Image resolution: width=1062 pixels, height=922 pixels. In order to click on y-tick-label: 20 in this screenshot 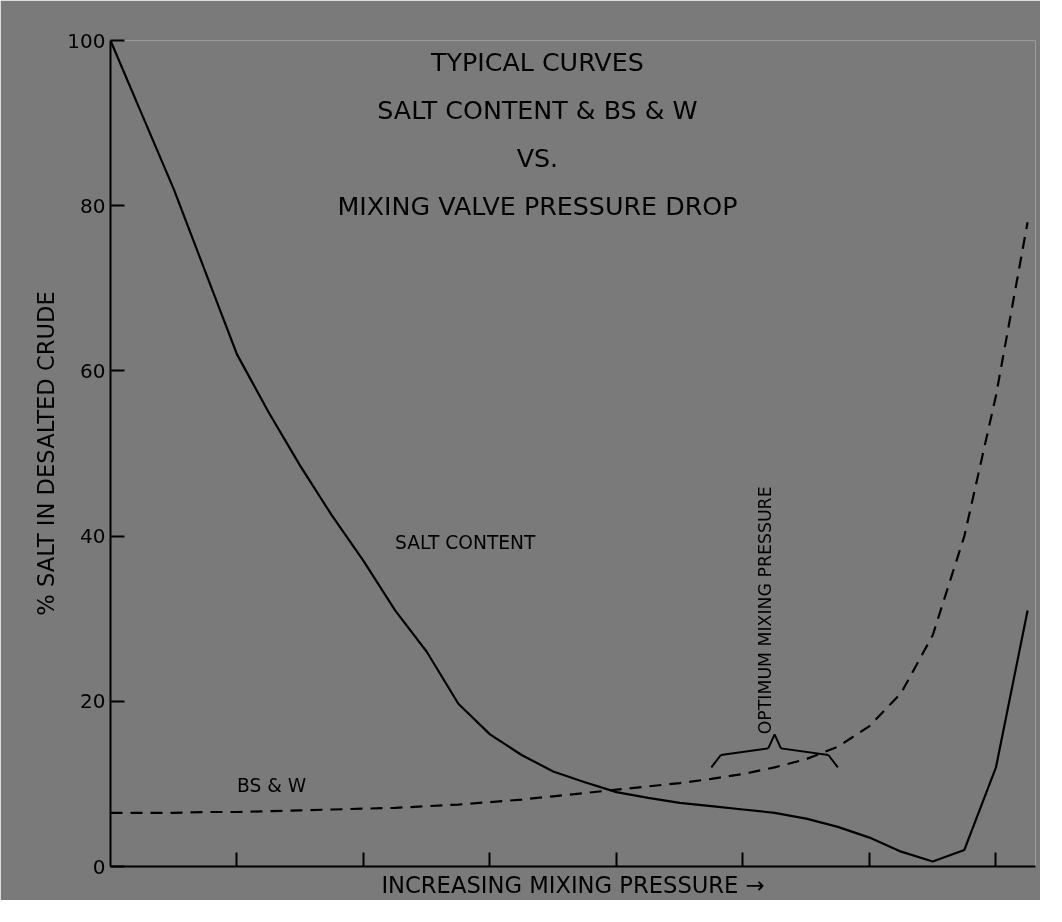, I will do `click(93, 701)`.